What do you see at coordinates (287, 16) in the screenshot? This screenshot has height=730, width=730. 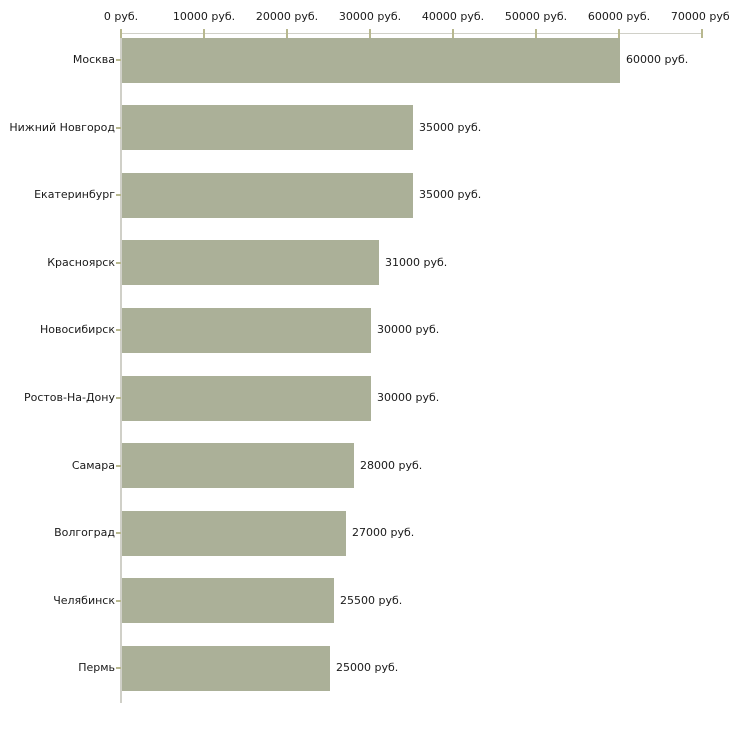 I see `x-axis-tick-label: 20000 руб.` at bounding box center [287, 16].